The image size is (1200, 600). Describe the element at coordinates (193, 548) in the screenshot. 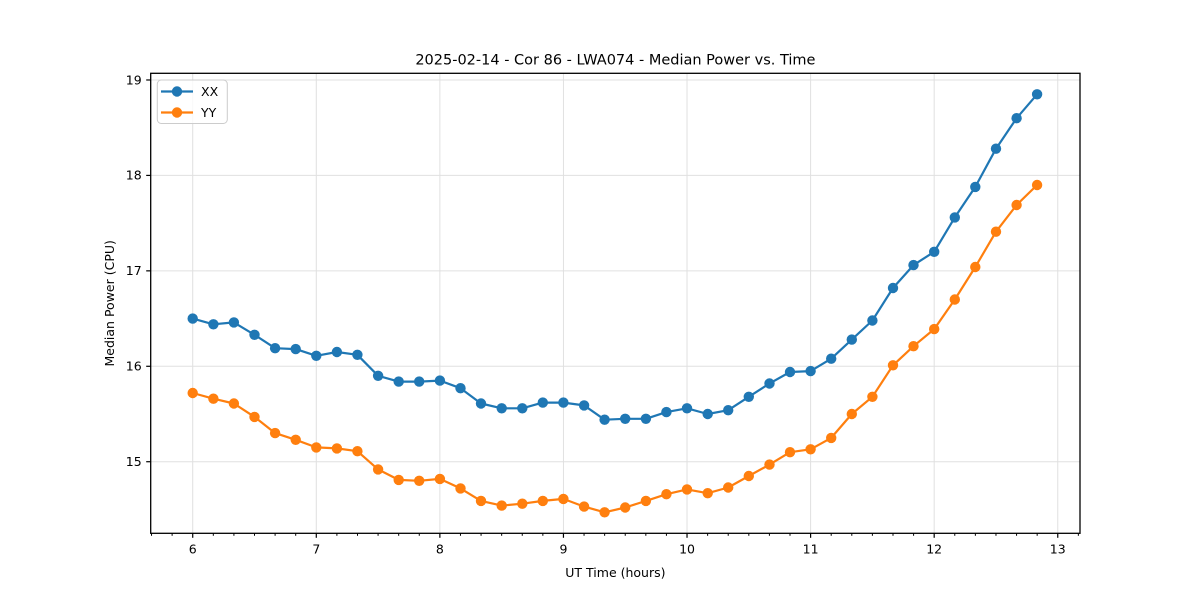

I see `x-tick-label: 6` at that location.